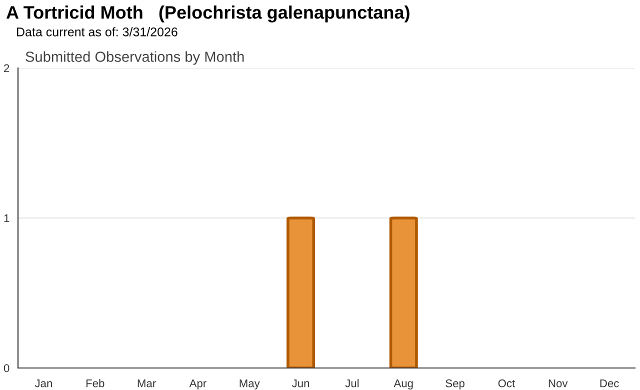  What do you see at coordinates (558, 384) in the screenshot?
I see `x-tick-label: Nov` at bounding box center [558, 384].